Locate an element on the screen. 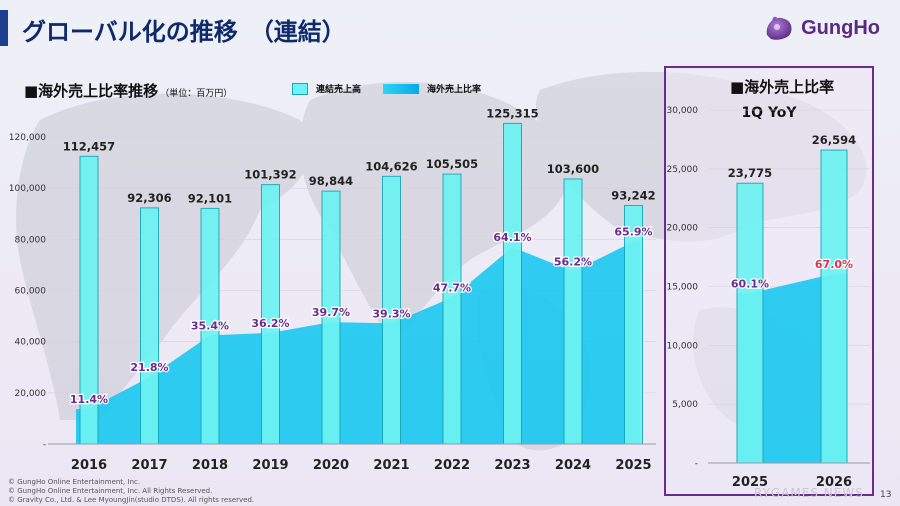  gungho-logo-icon is located at coordinates (779, 28).